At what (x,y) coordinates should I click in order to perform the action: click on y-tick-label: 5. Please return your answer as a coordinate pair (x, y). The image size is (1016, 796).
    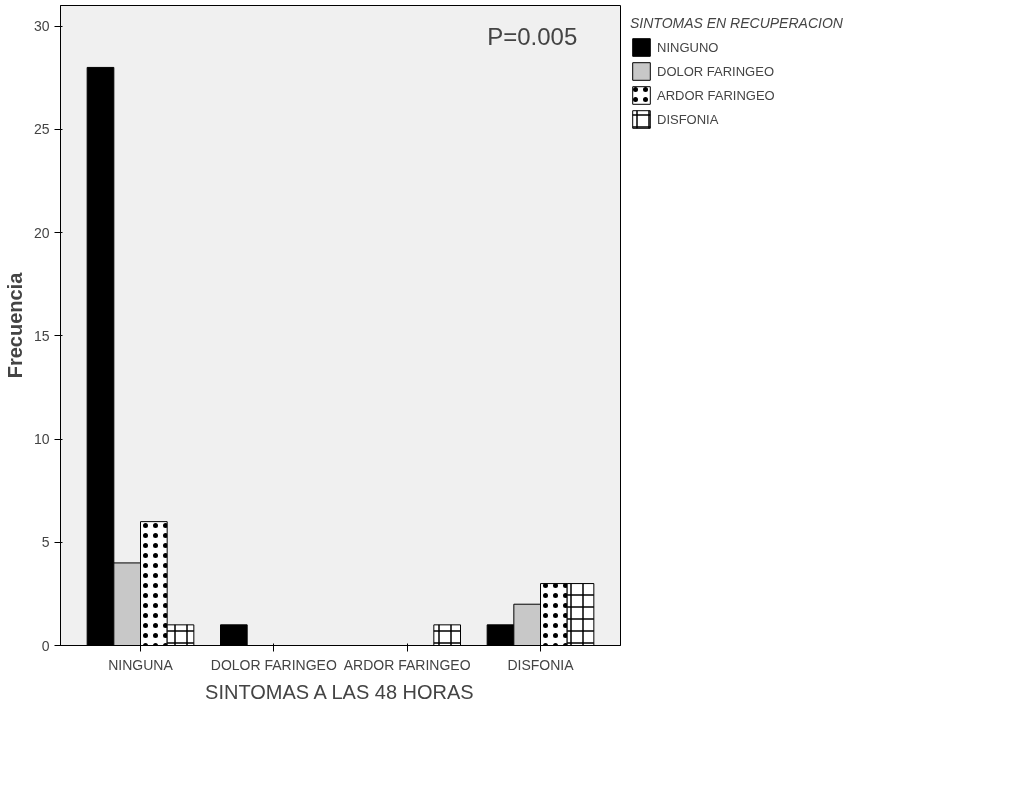
    Looking at the image, I should click on (45, 542).